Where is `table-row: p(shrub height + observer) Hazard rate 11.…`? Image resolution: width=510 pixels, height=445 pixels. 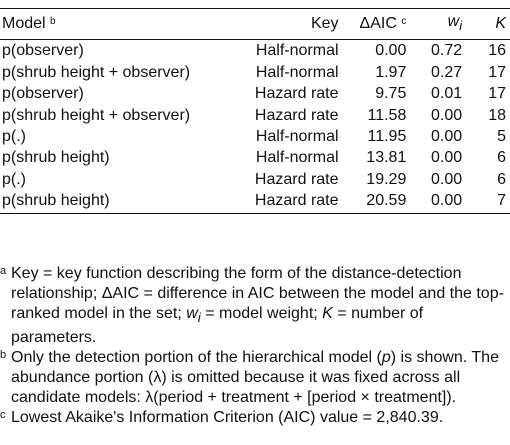
table-row: p(shrub height + observer) Hazard rate 11.… is located at coordinates (255, 114).